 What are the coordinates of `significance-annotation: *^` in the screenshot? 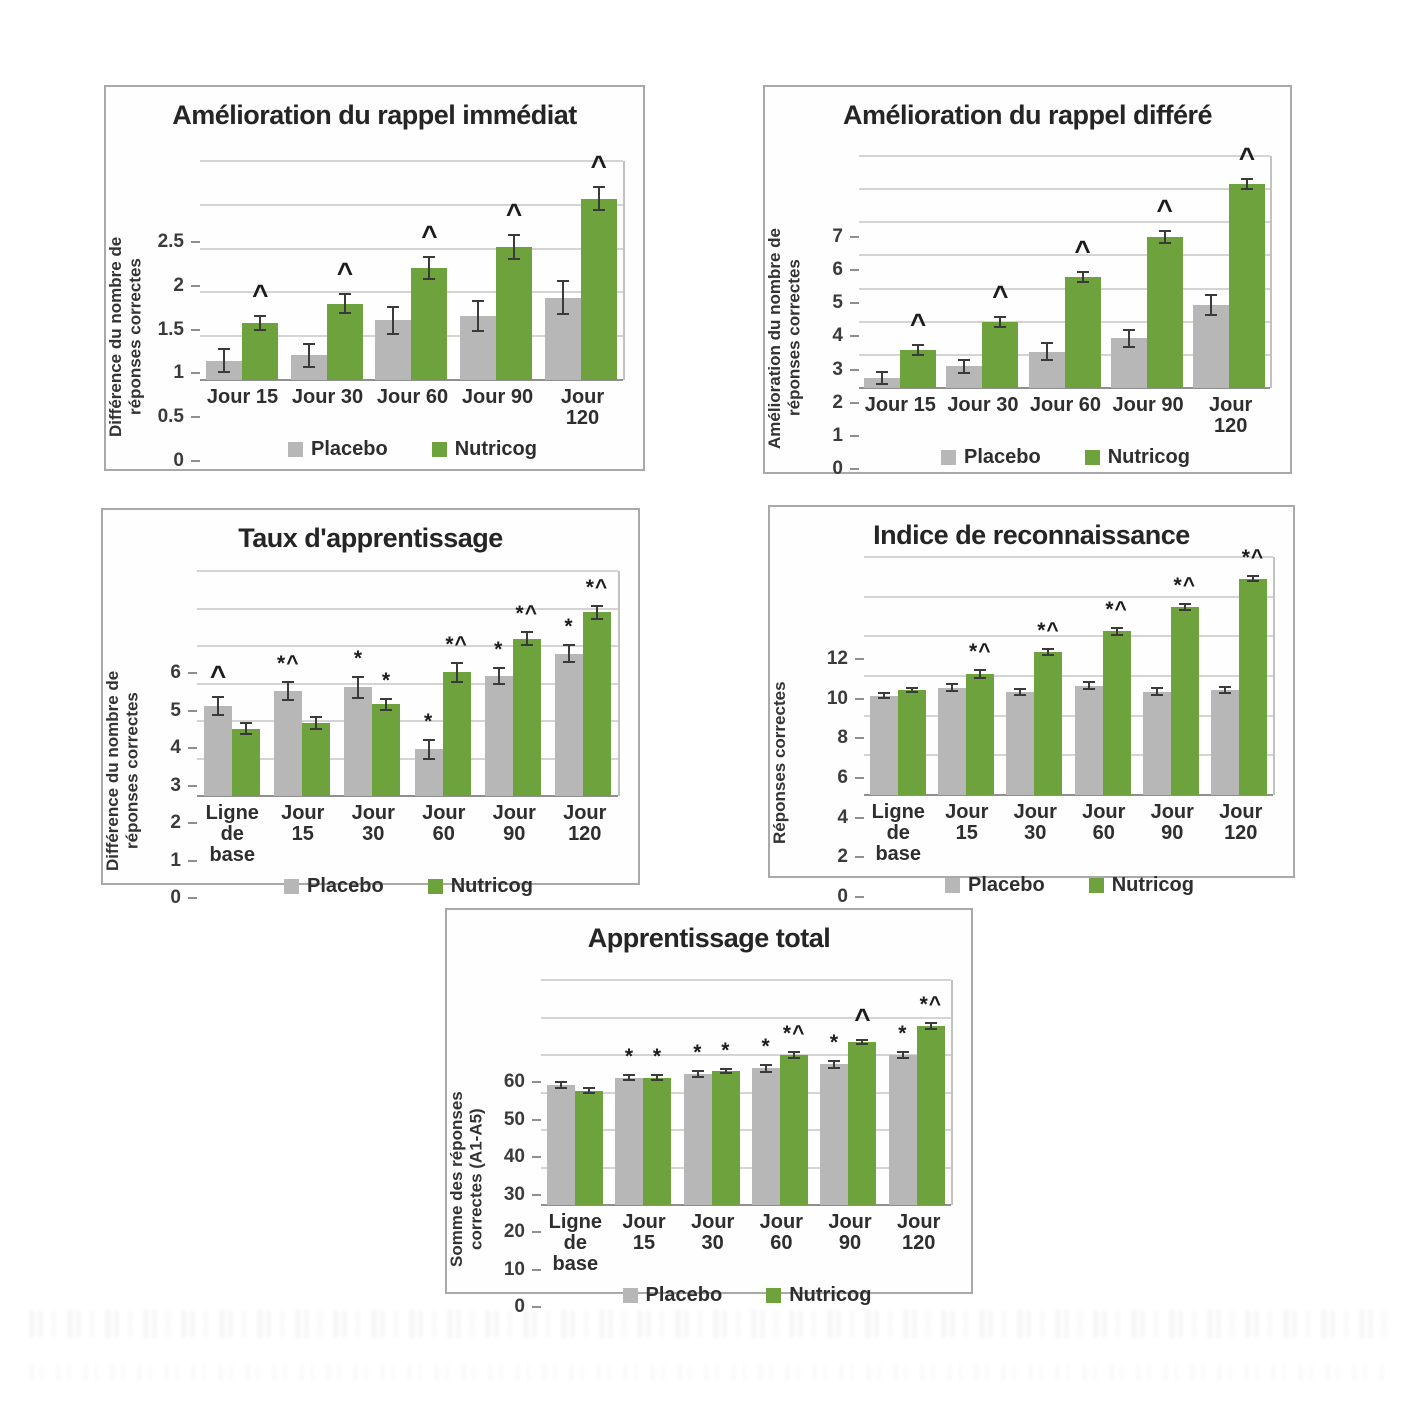 It's located at (794, 1033).